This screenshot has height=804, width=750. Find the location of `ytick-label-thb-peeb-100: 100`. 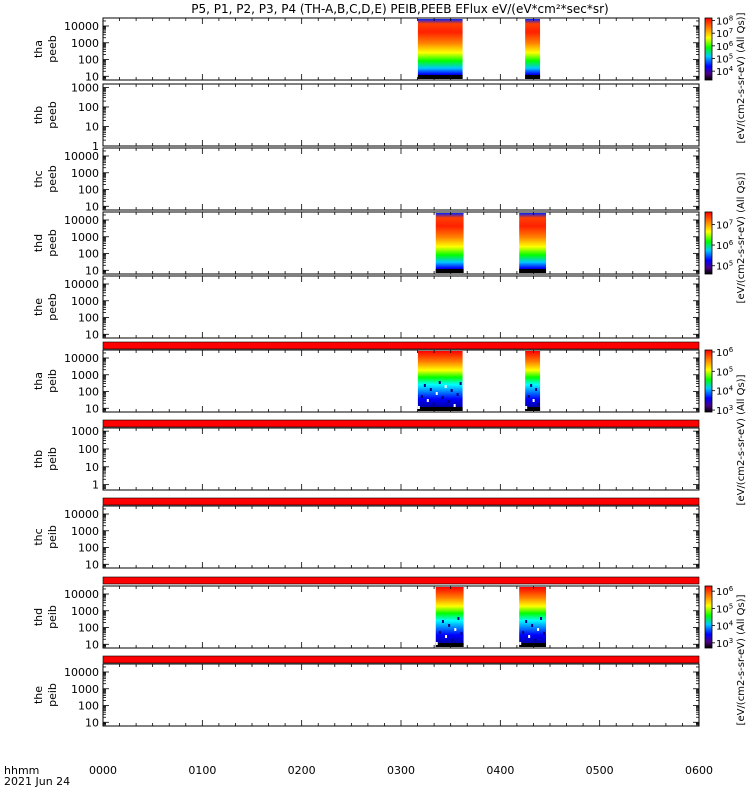

ytick-label-thb-peeb-100: 100 is located at coordinates (88, 107).